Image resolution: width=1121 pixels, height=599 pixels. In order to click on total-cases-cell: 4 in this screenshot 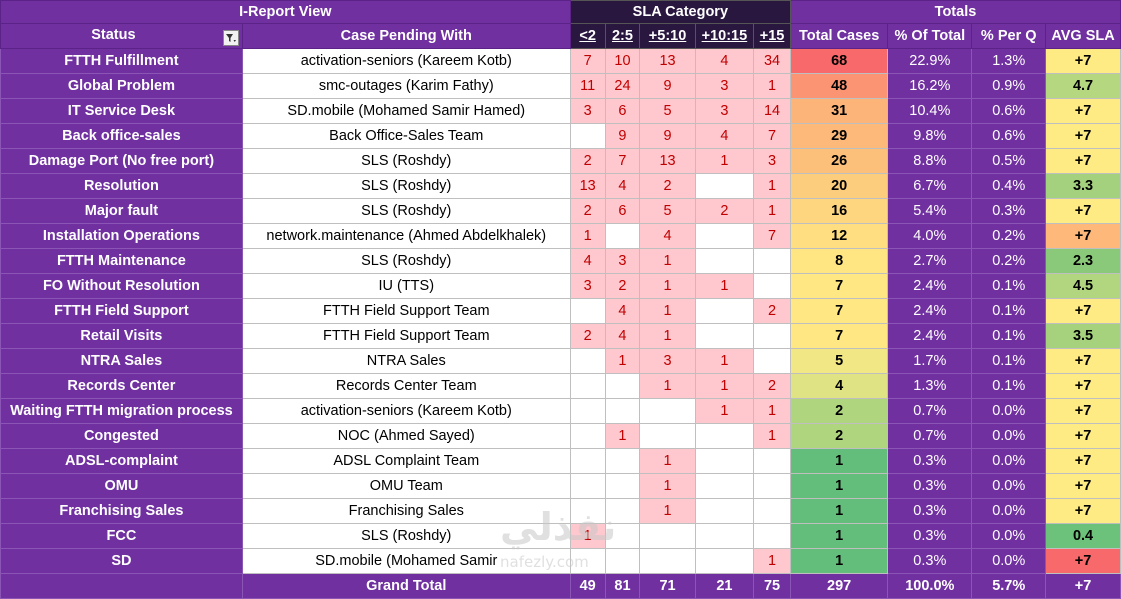, I will do `click(839, 386)`.